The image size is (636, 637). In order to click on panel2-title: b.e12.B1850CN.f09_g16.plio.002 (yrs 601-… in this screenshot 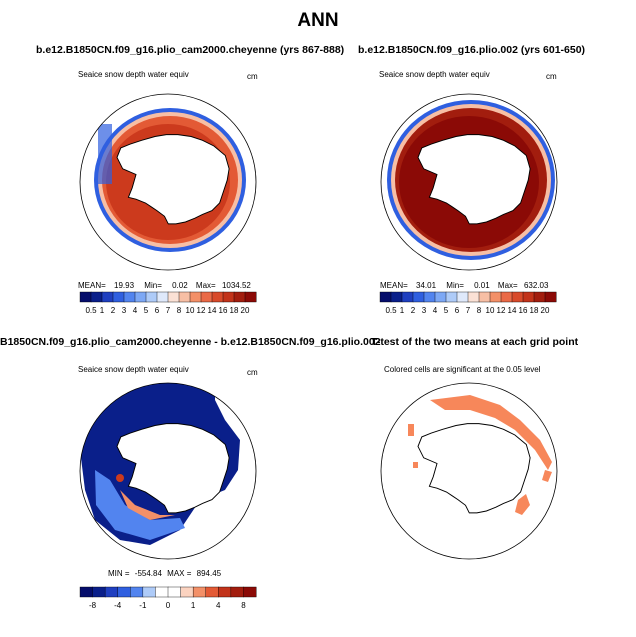, I will do `click(472, 50)`.